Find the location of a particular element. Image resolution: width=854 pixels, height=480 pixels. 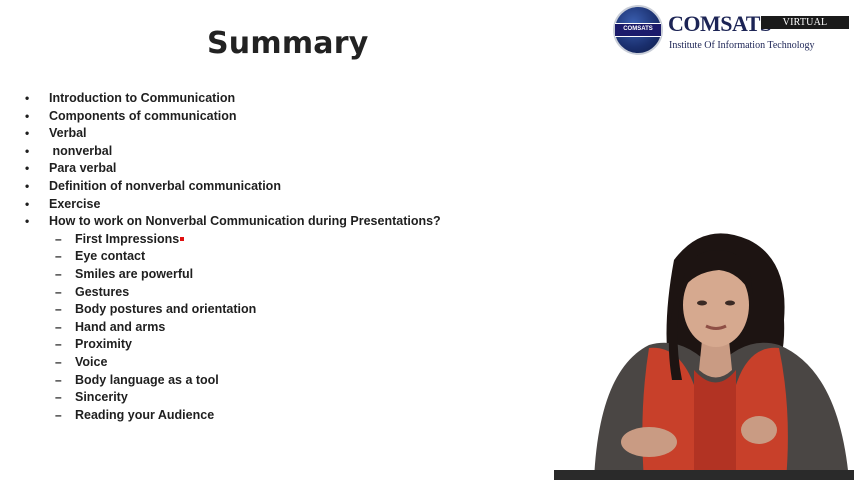

slide-title: Summary is located at coordinates (288, 43).